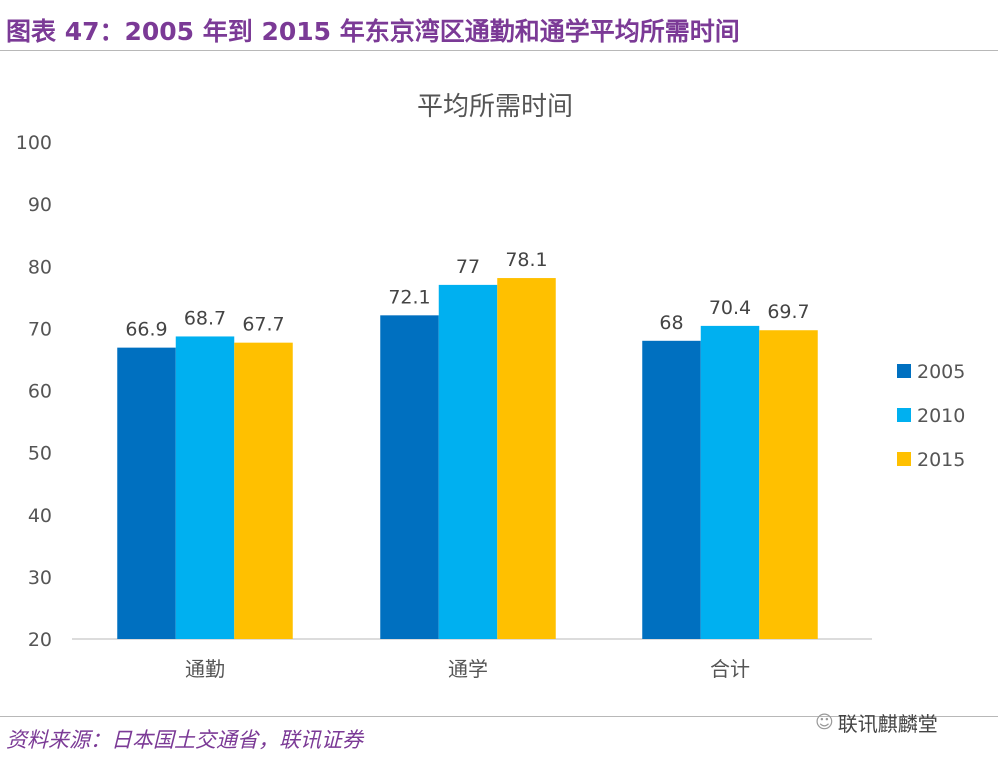  Describe the element at coordinates (263, 325) in the screenshot. I see `data-label: 67.7` at that location.